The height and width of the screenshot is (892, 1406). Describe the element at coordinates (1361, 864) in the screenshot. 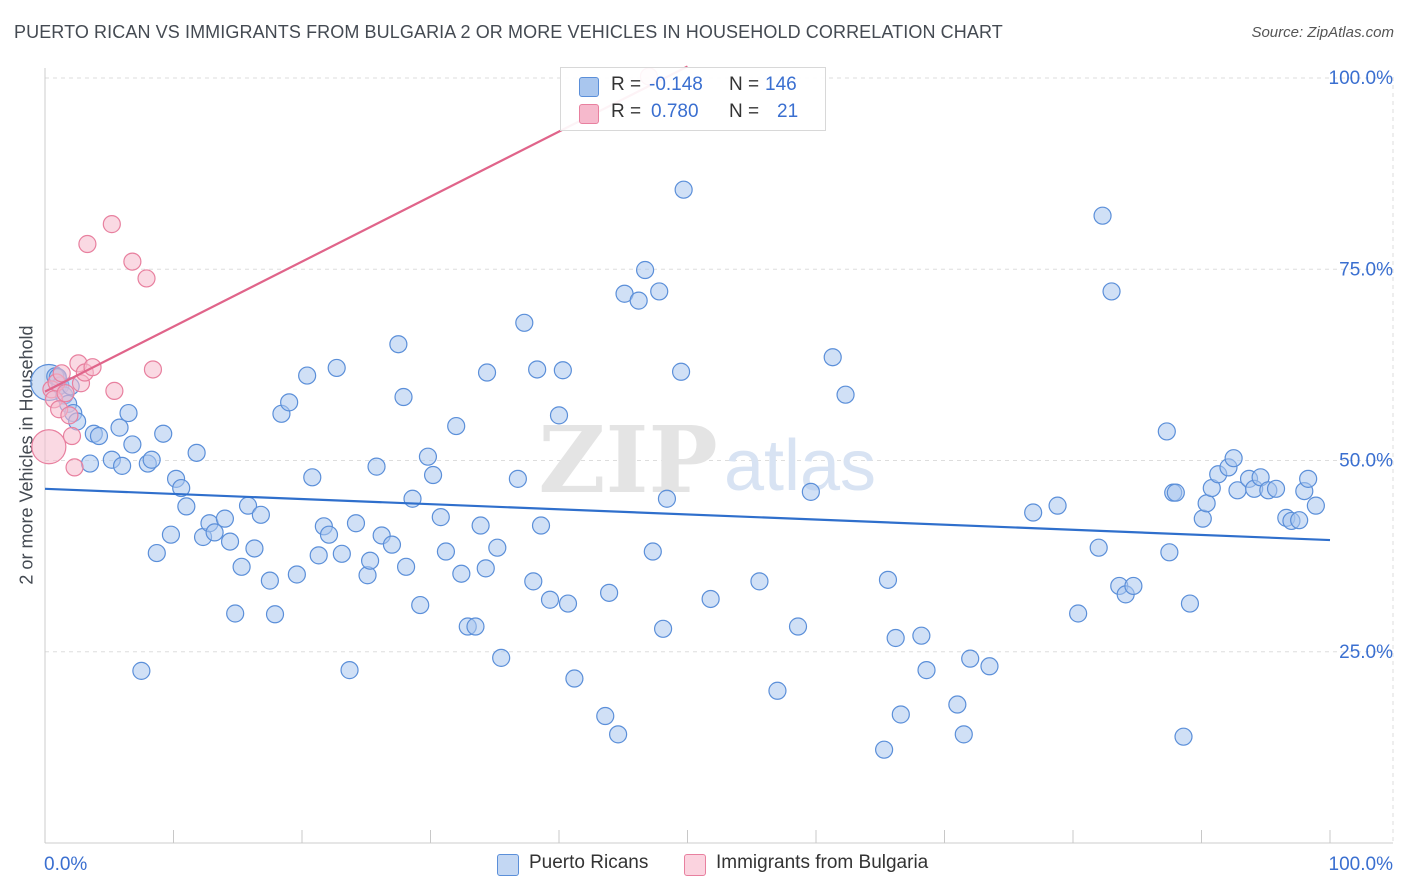

I see `x-tick-label-max: 100.0%` at that location.